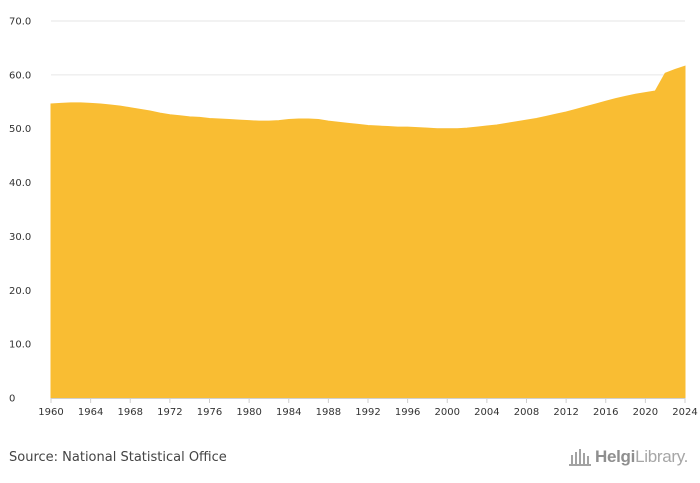 The width and height of the screenshot is (700, 483). What do you see at coordinates (169, 412) in the screenshot?
I see `x-tick-label: 1972` at bounding box center [169, 412].